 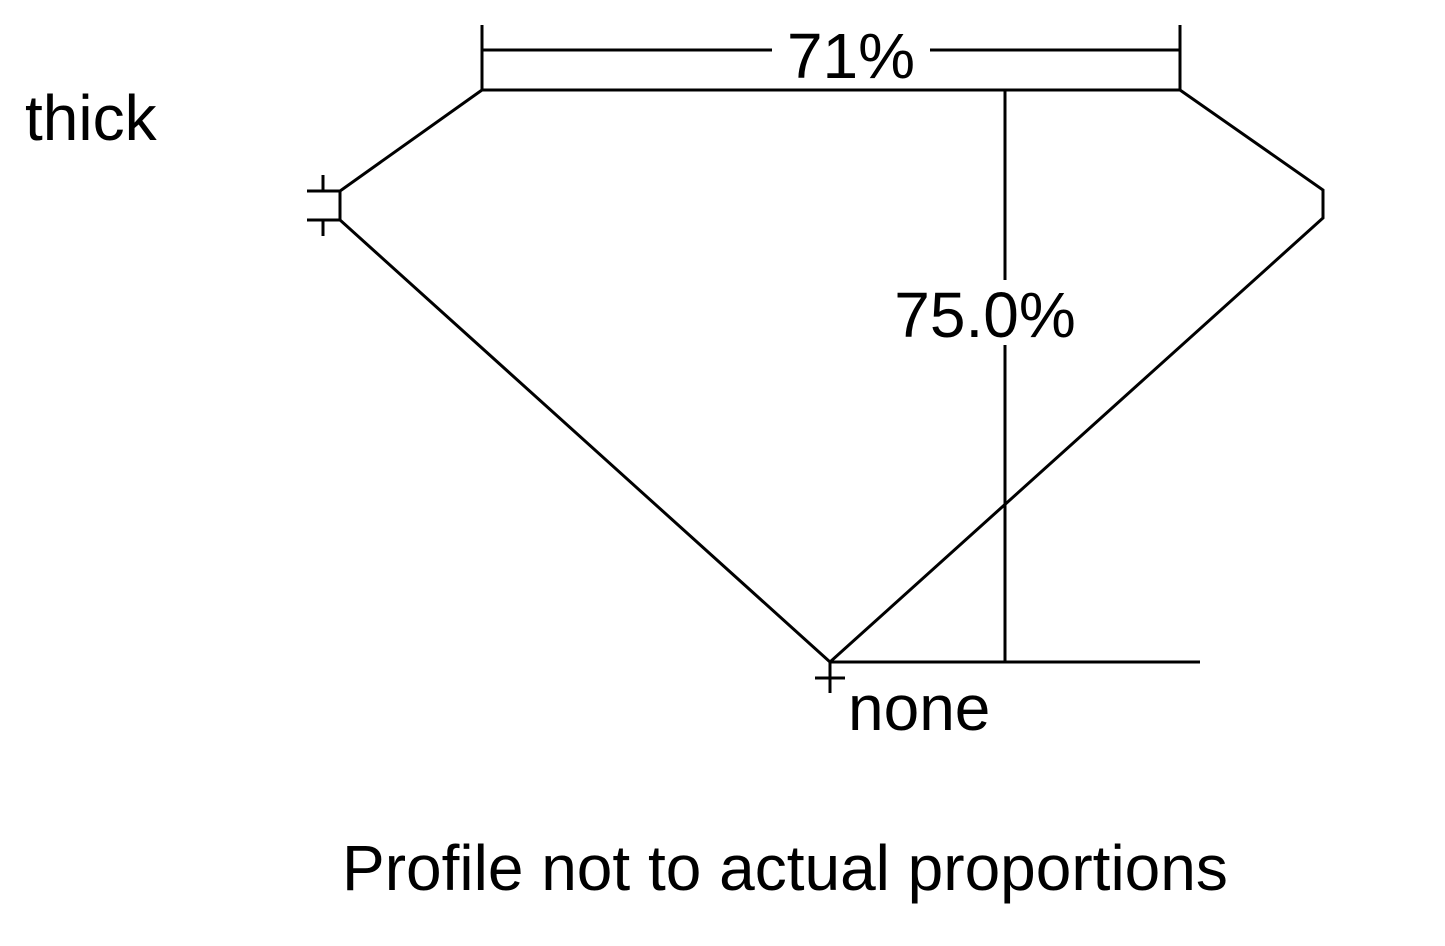 What do you see at coordinates (91, 118) in the screenshot?
I see `girdle-label: thick` at bounding box center [91, 118].